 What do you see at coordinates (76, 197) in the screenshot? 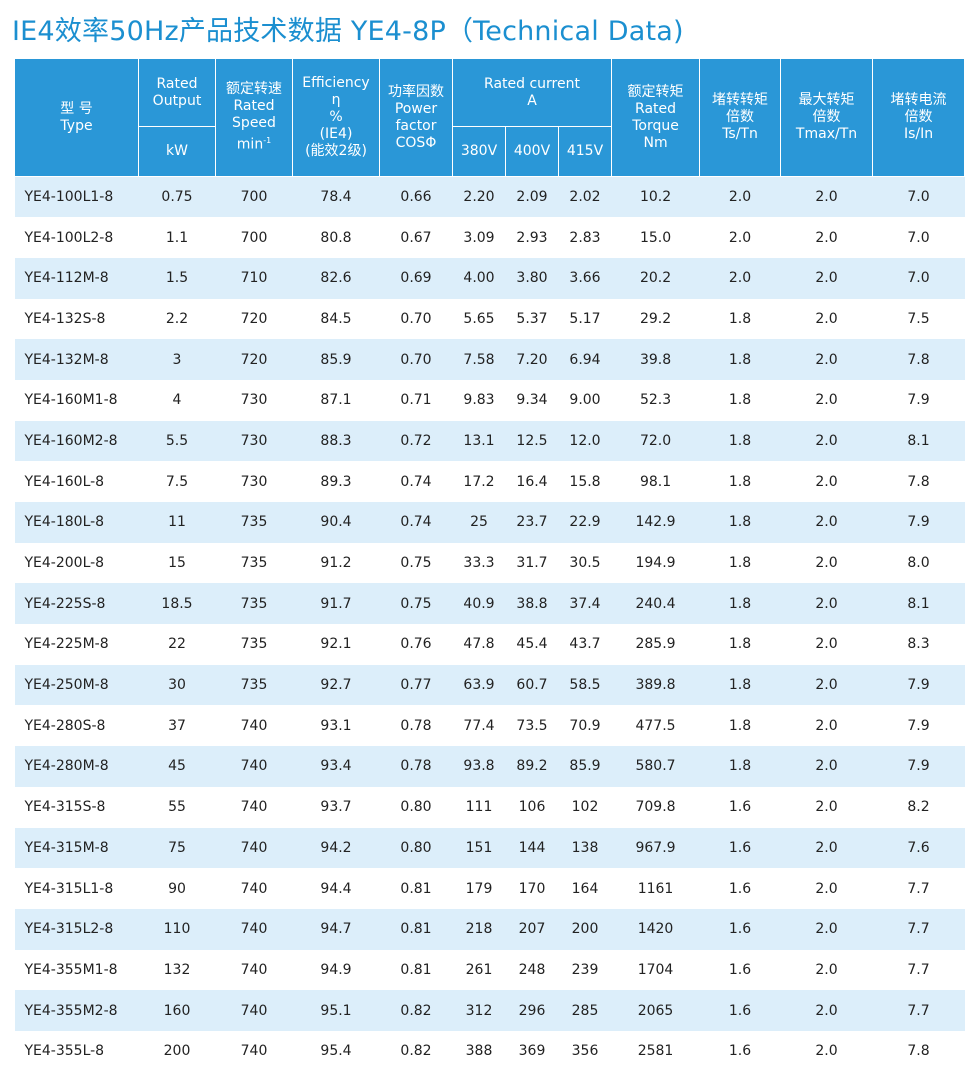
I see `cell-type: YE4-100L1-8` at bounding box center [76, 197].